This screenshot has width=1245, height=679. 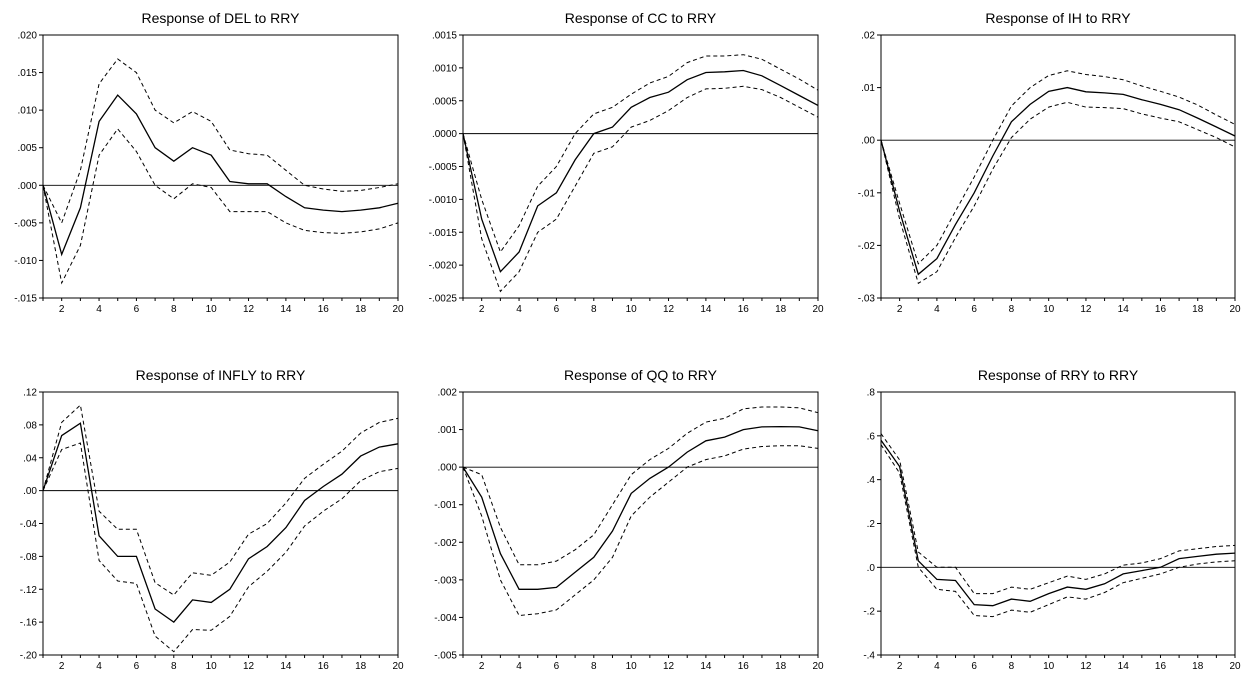 What do you see at coordinates (443, 200) in the screenshot?
I see `y-tick-label: -.0010` at bounding box center [443, 200].